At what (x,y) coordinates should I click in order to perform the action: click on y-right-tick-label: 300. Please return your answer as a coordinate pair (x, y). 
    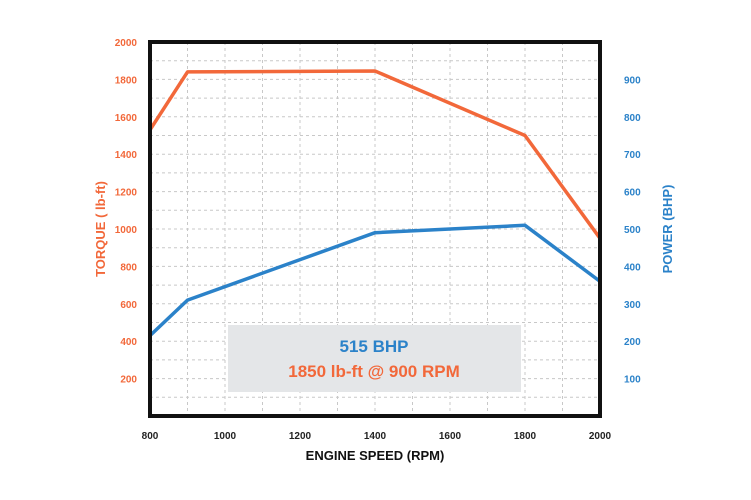
    Looking at the image, I should click on (632, 305).